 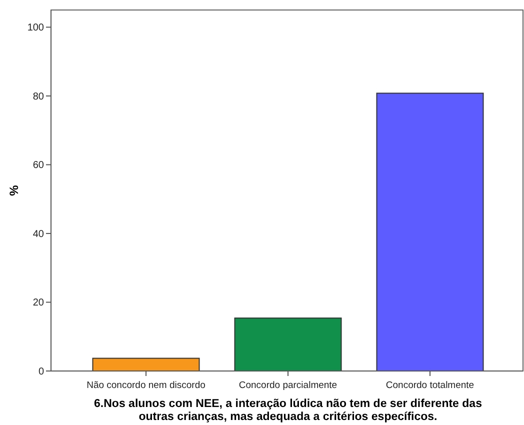 What do you see at coordinates (288, 385) in the screenshot?
I see `x-tick-label: Concordo parcialmente` at bounding box center [288, 385].